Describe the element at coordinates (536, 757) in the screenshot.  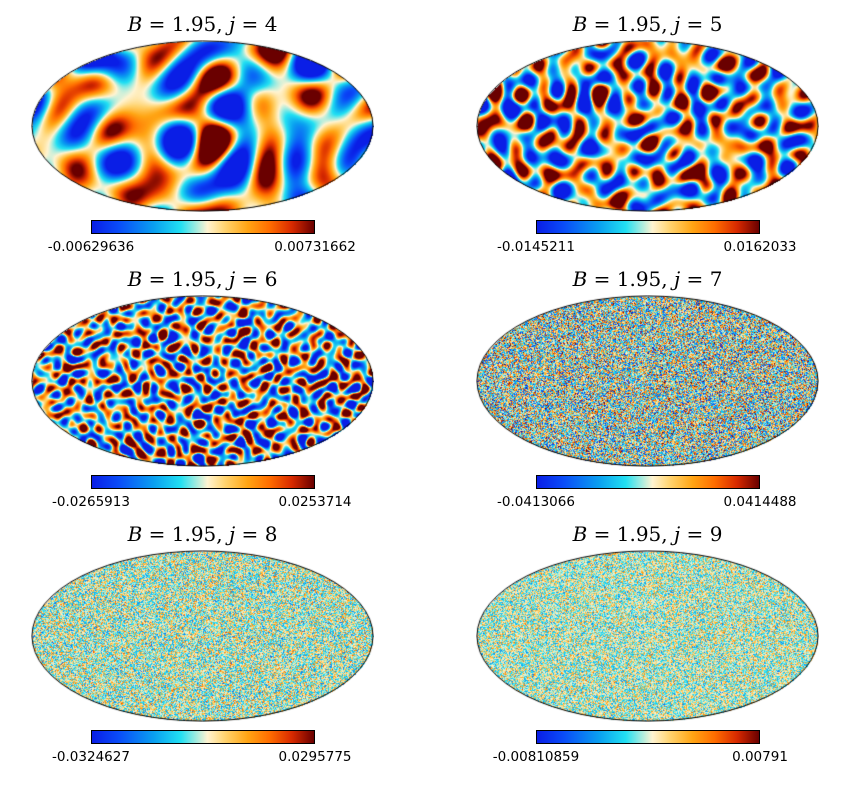
I see `colorbar-min-label: -0.00810859` at that location.